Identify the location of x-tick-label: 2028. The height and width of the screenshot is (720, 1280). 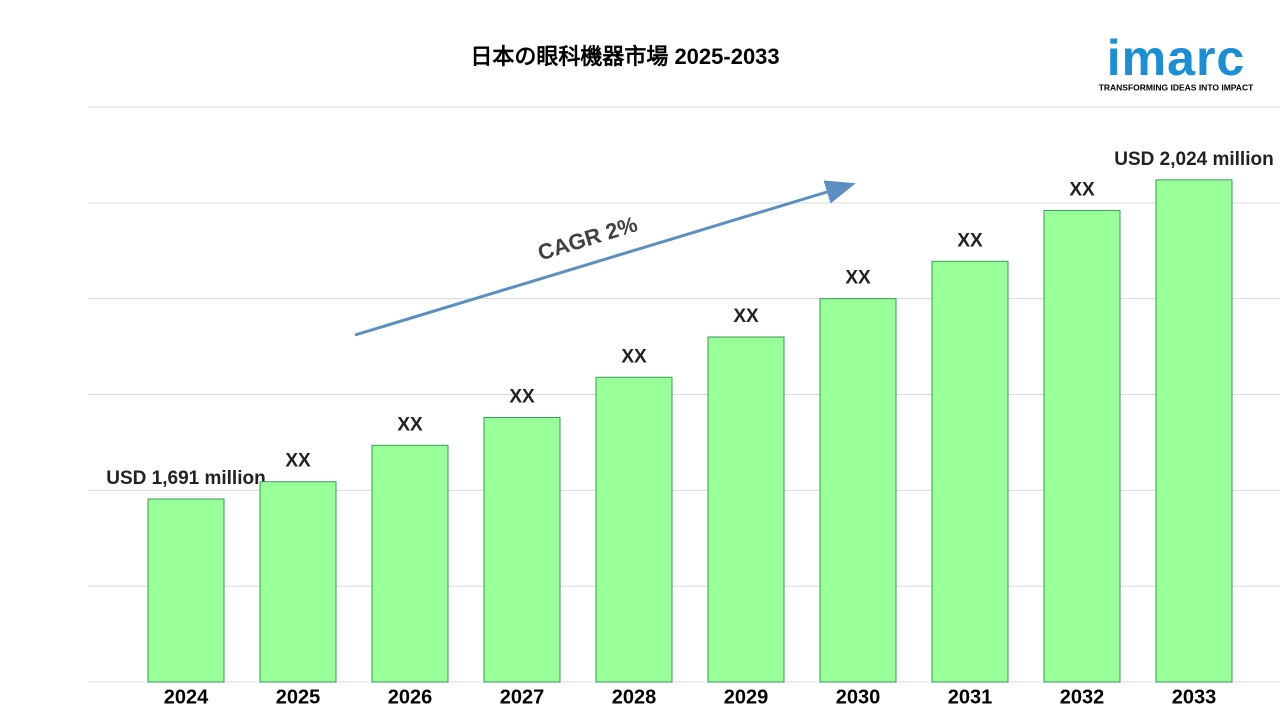
(634, 697).